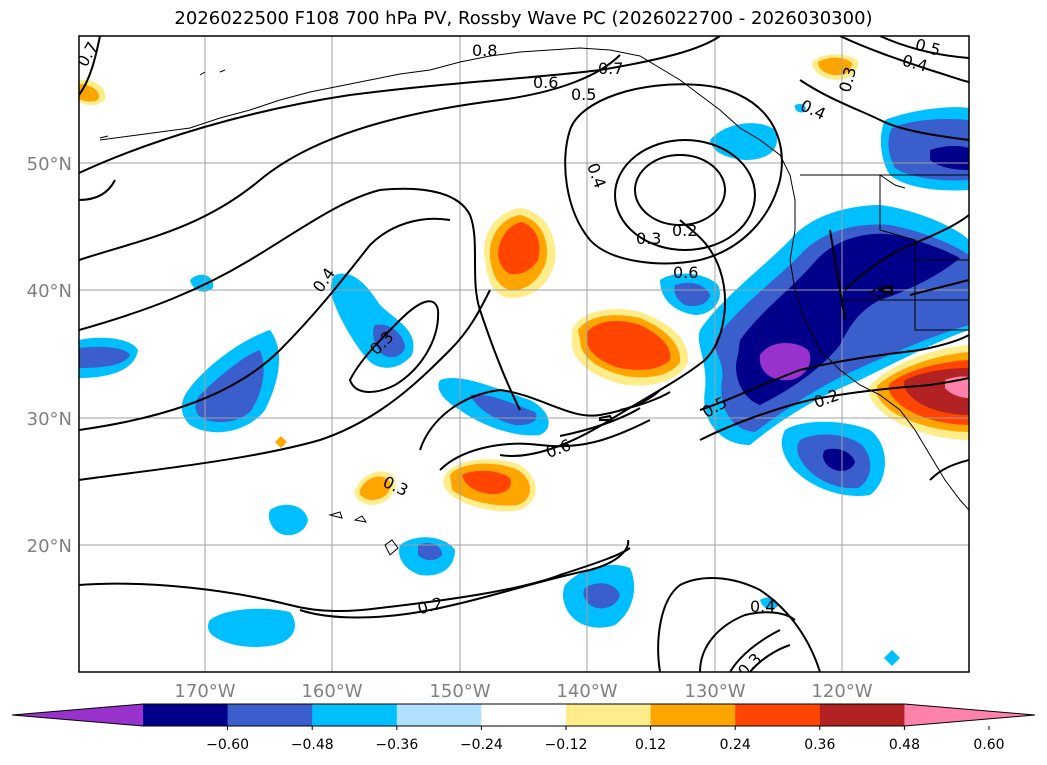  Describe the element at coordinates (841, 691) in the screenshot. I see `lon-label: 120°W` at that location.